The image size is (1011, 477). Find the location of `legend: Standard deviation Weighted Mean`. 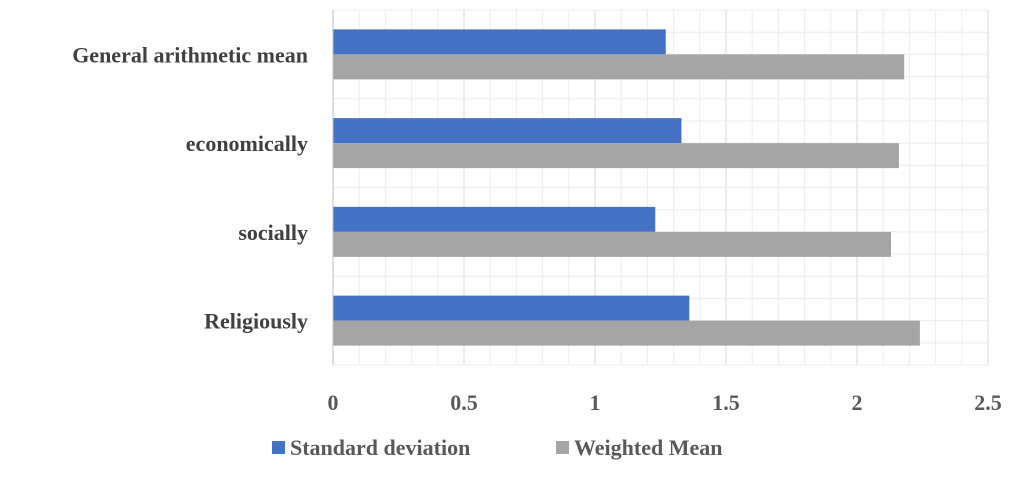

legend: Standard deviation Weighted Mean is located at coordinates (497, 447).